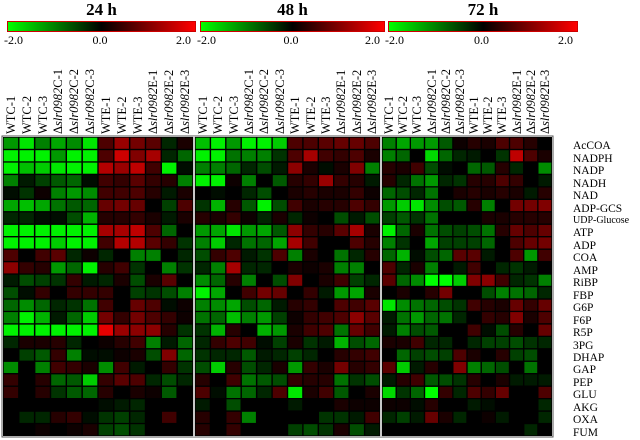 This screenshot has height=440, width=640. What do you see at coordinates (589, 358) in the screenshot?
I see `row-label: DHAP` at bounding box center [589, 358].